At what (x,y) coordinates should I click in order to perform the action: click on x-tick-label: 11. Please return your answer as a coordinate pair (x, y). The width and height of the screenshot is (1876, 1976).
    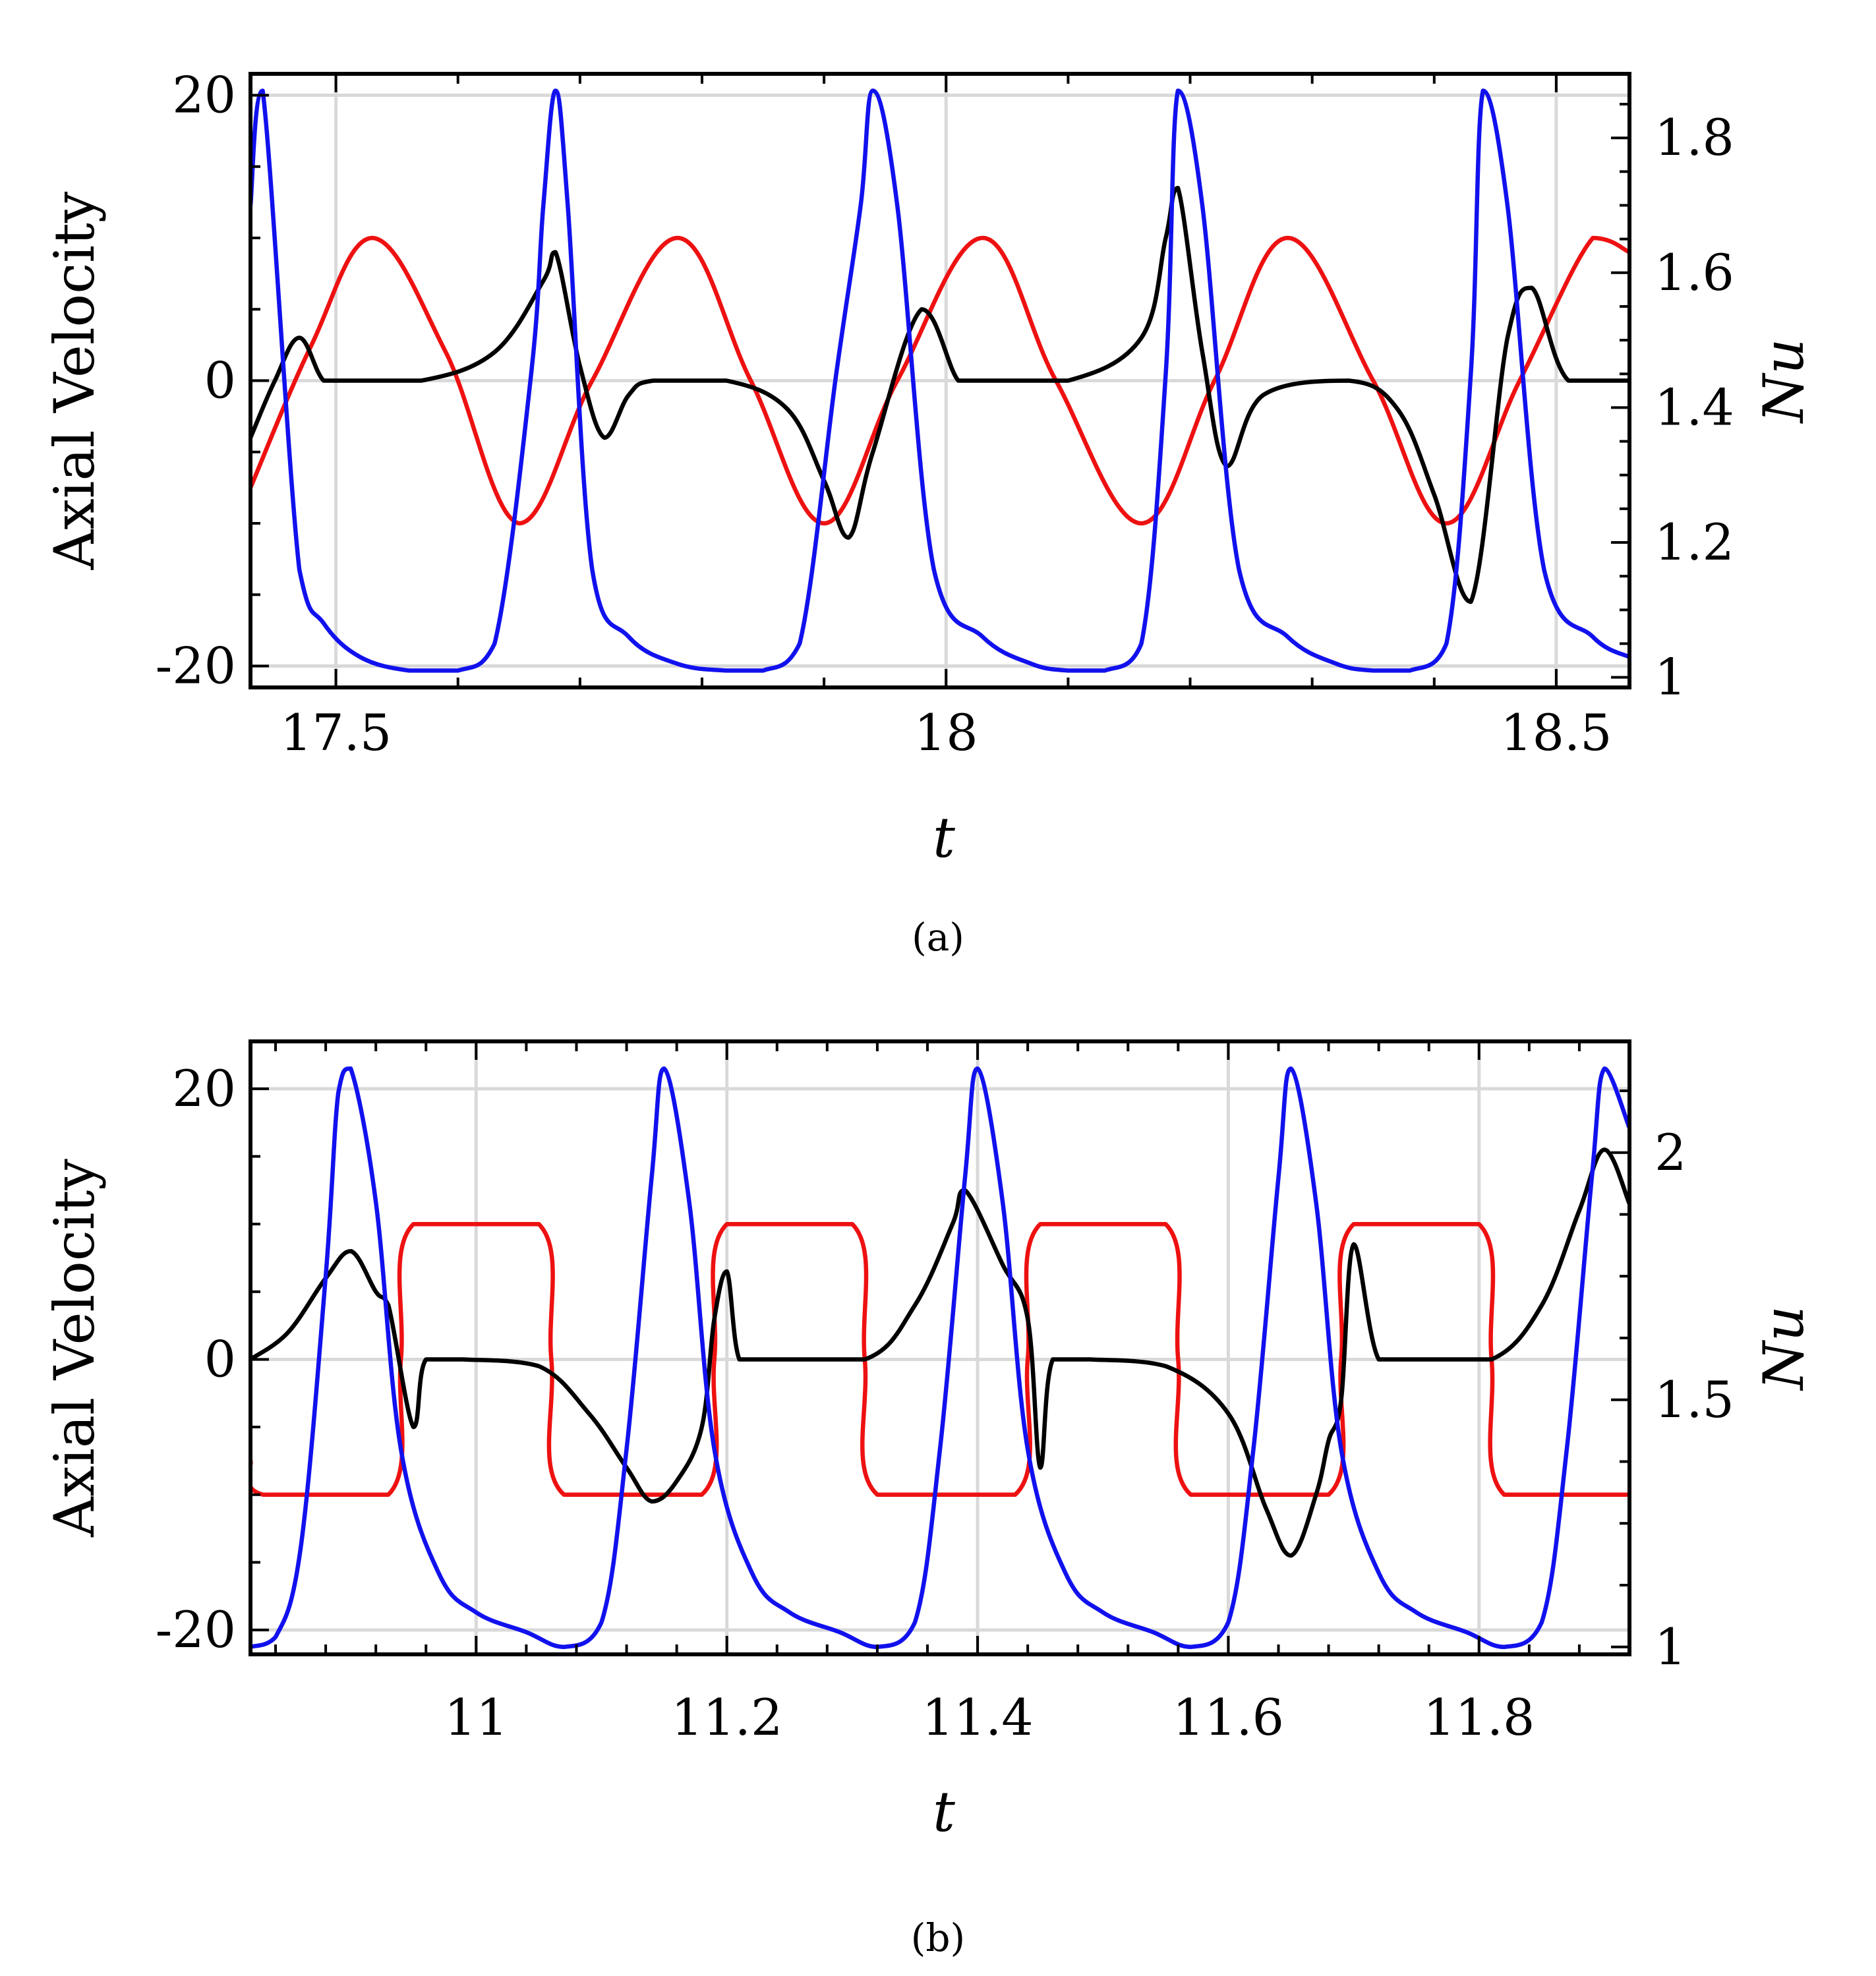
    Looking at the image, I should click on (476, 1718).